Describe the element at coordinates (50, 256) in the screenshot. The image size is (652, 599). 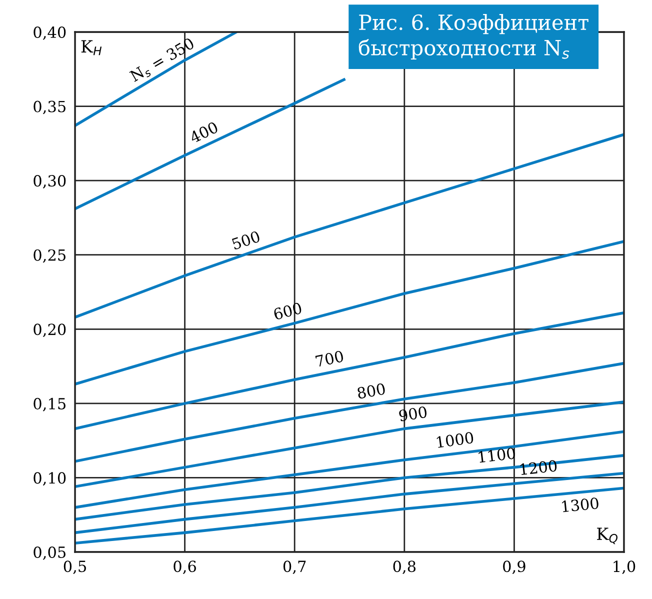
I see `y-tick-label: 0,25` at that location.